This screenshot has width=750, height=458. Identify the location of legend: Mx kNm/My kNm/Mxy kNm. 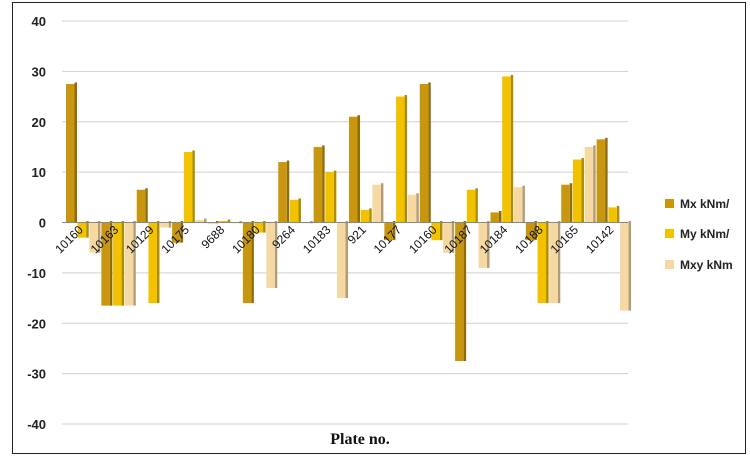
(699, 234).